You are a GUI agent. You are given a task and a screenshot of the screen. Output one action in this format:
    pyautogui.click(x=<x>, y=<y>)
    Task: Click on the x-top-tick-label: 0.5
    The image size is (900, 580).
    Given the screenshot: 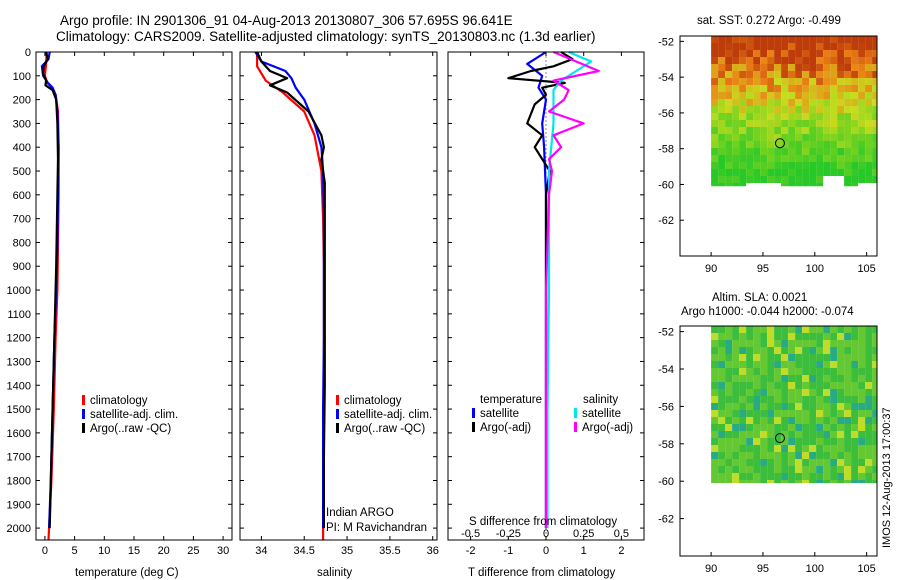 What is the action you would take?
    pyautogui.click(x=621, y=534)
    